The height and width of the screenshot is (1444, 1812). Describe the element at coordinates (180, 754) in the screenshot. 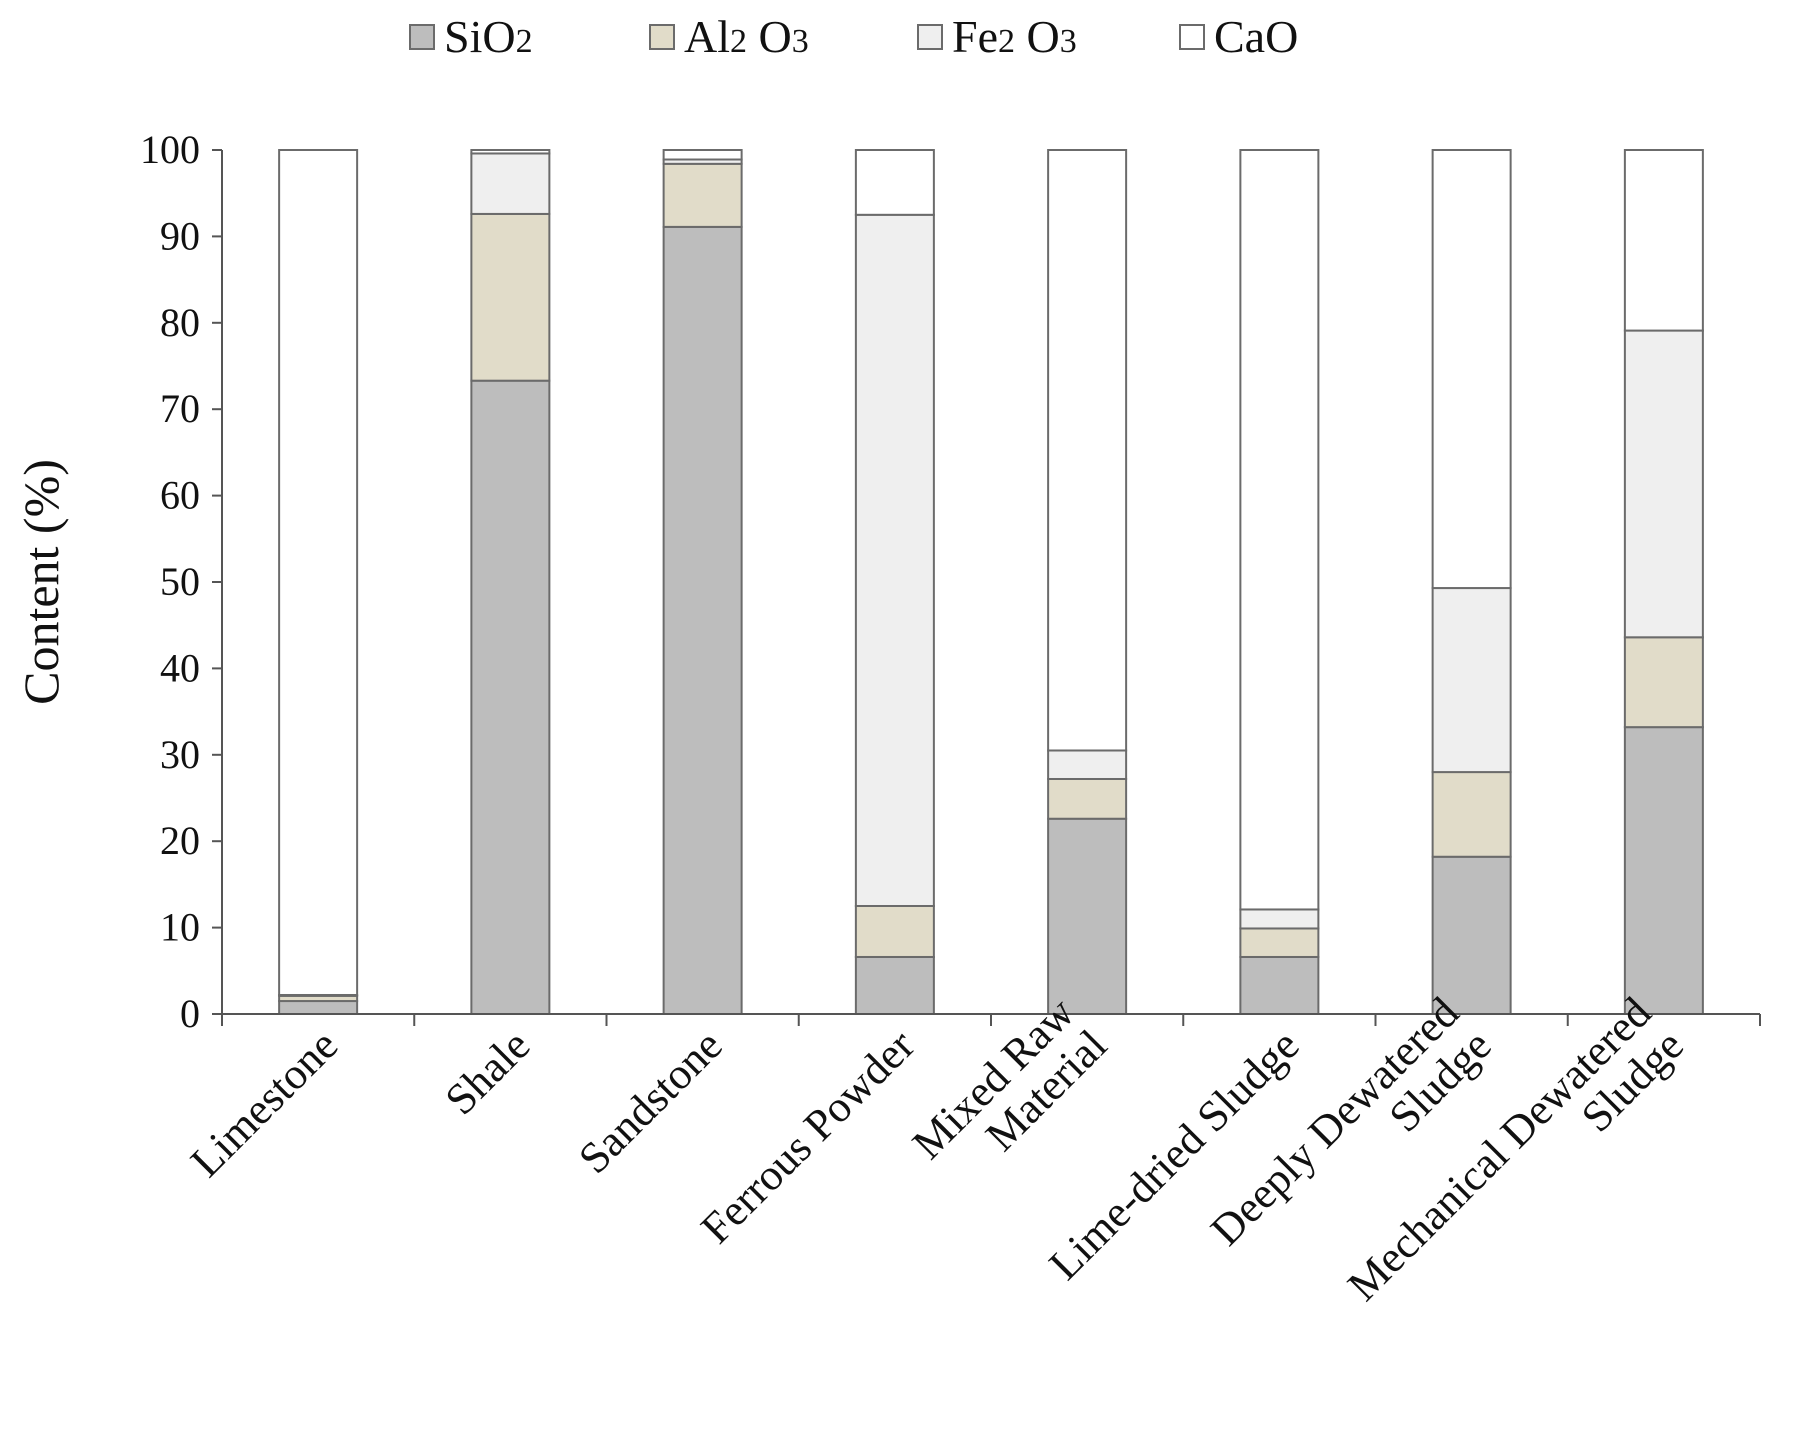

I see `y-tick-label: 30` at that location.